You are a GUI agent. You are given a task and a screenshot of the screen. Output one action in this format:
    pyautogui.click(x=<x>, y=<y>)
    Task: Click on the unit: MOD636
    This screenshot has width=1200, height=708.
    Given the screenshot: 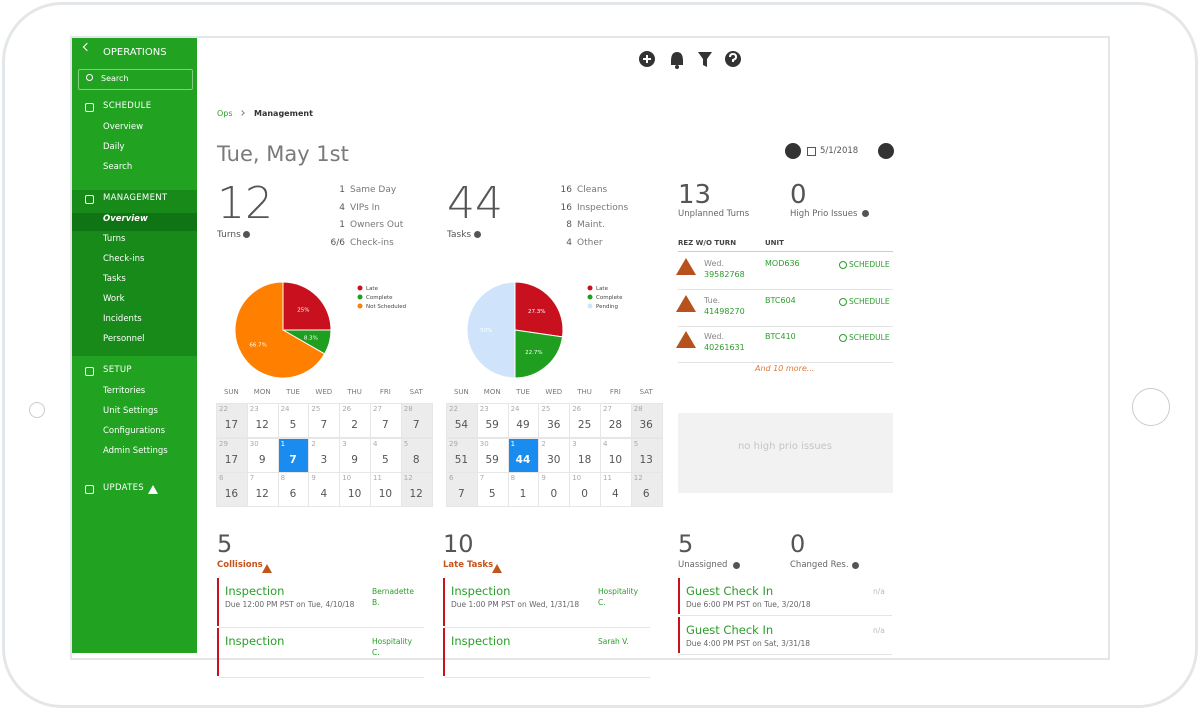 What is the action you would take?
    pyautogui.click(x=782, y=263)
    